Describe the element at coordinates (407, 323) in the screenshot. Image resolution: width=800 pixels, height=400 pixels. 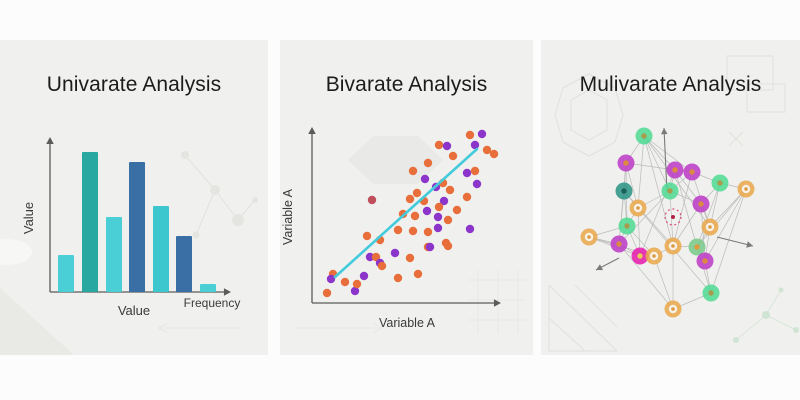
I see `x-axis-label: Variable A` at that location.